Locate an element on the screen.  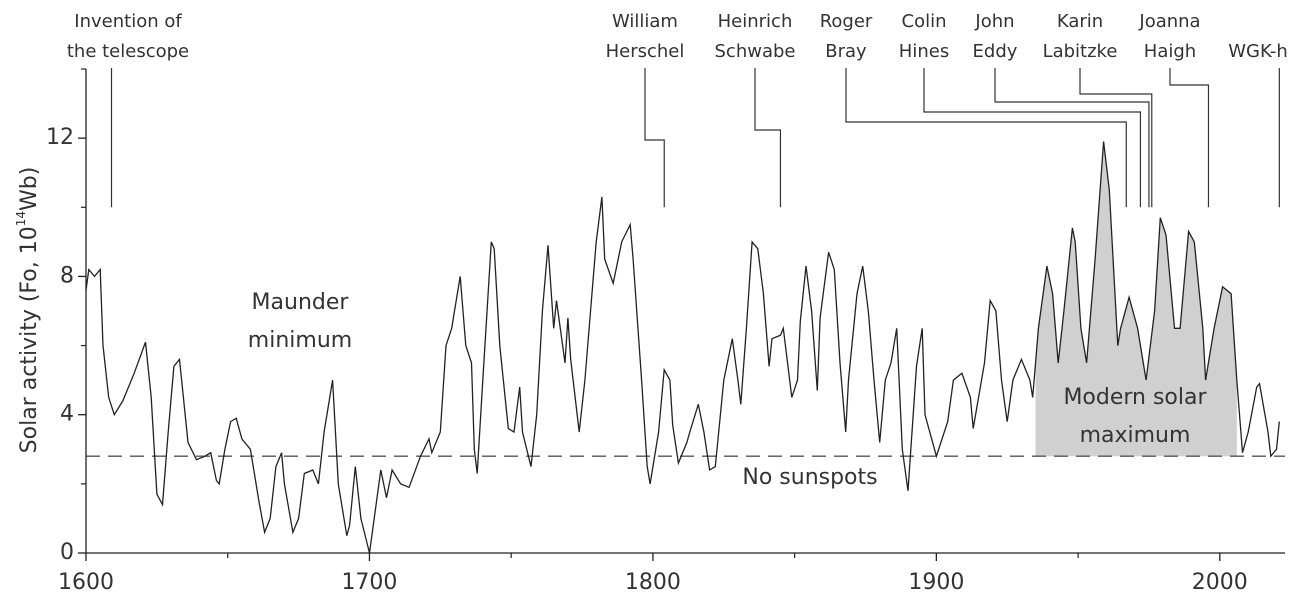
event-label: Hines is located at coordinates (924, 51).